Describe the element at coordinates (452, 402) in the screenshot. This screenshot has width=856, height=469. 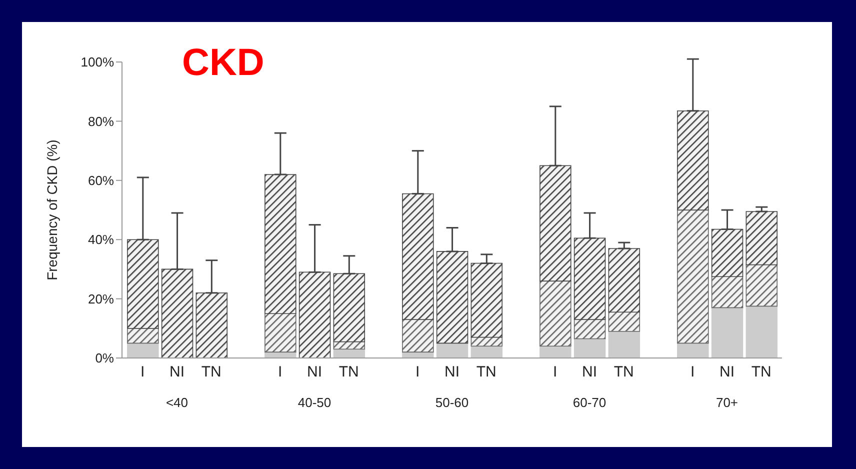
I see `text: 50-60` at that location.